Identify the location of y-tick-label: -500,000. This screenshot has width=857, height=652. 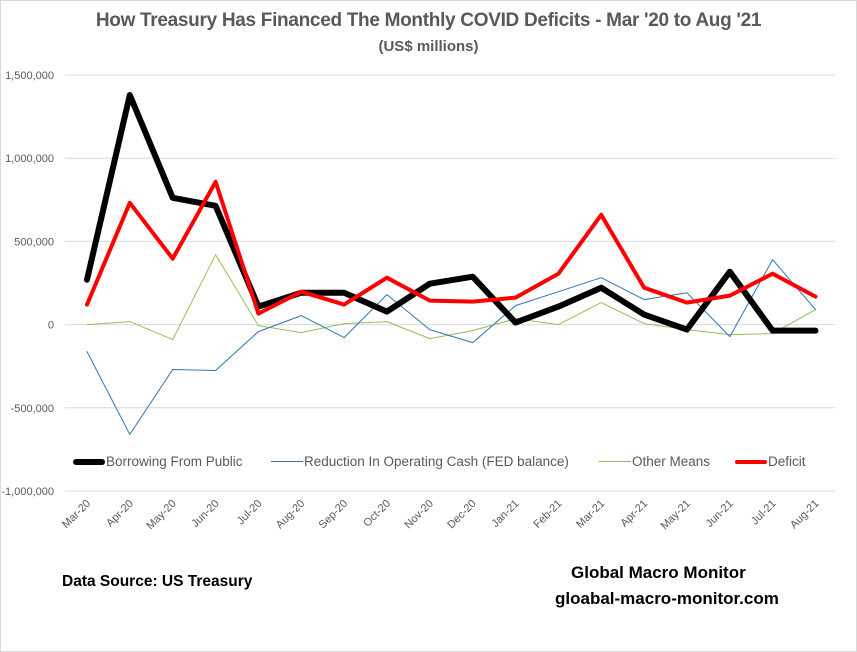
(32, 409).